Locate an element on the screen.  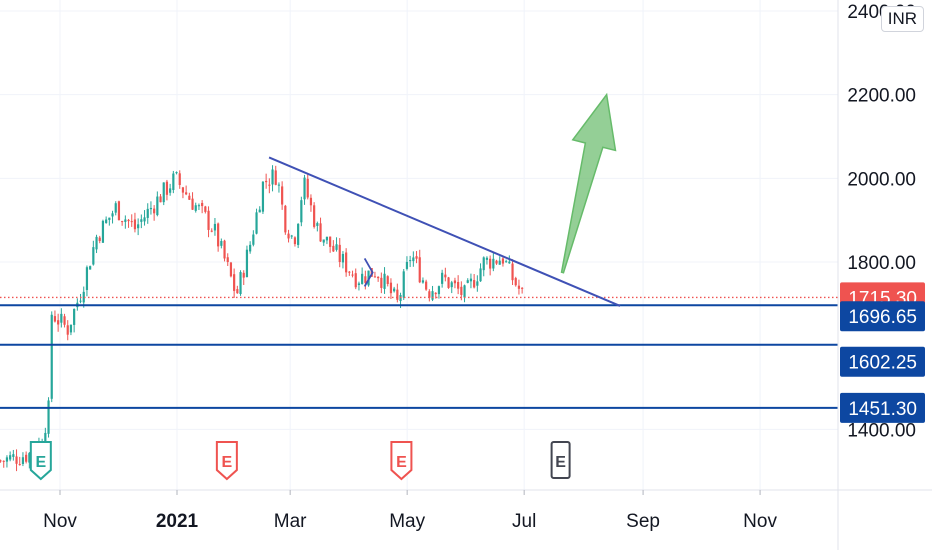
currency-button: INR is located at coordinates (902, 19).